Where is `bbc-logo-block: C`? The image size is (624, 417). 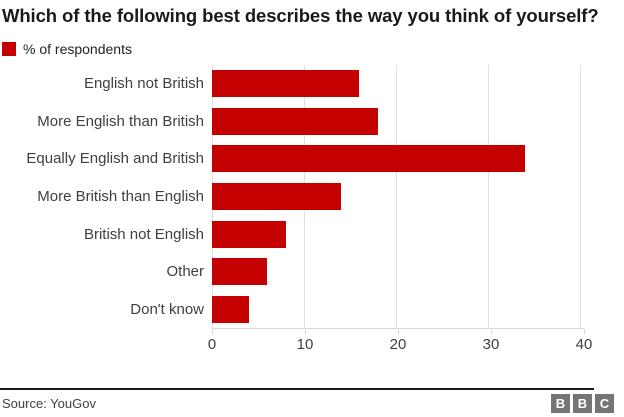 bbc-logo-block: C is located at coordinates (604, 403).